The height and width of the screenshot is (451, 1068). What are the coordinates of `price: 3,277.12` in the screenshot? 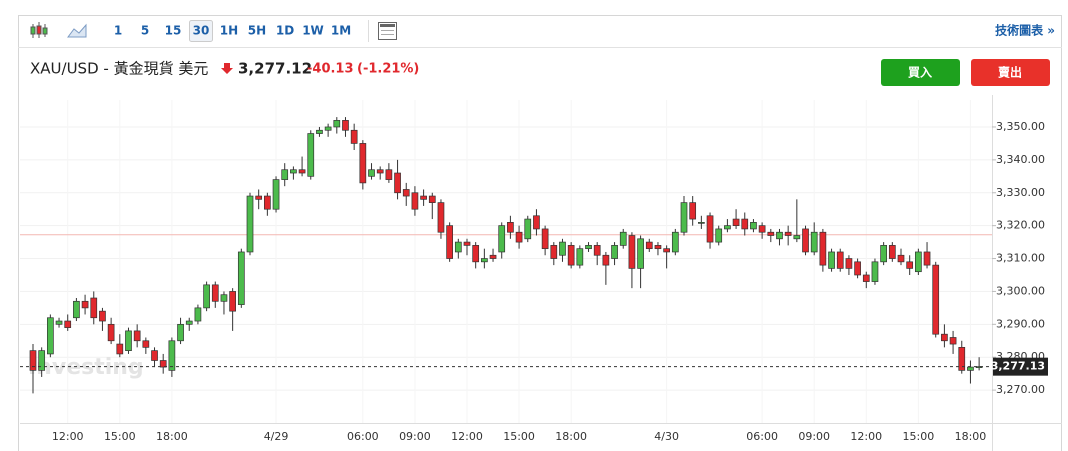 It's located at (275, 69).